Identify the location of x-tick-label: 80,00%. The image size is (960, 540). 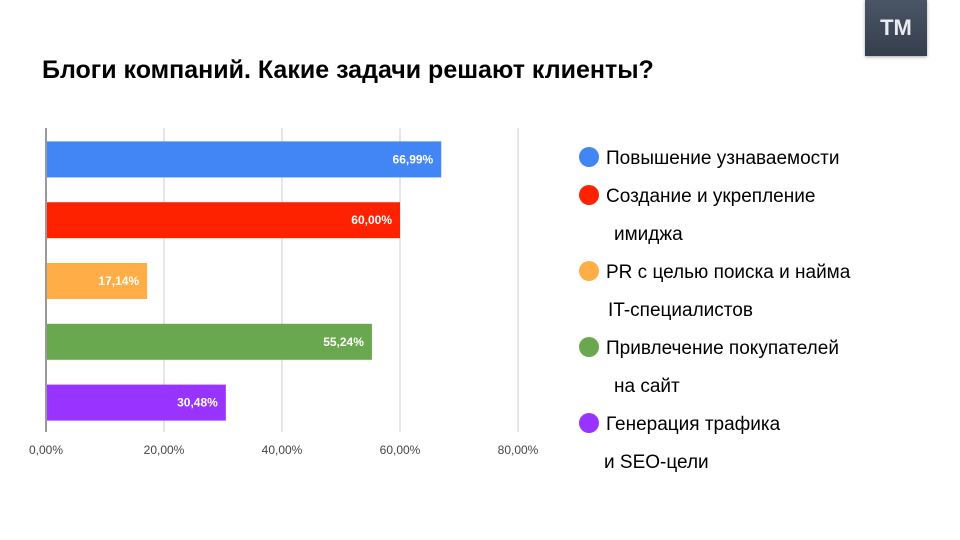
(518, 450).